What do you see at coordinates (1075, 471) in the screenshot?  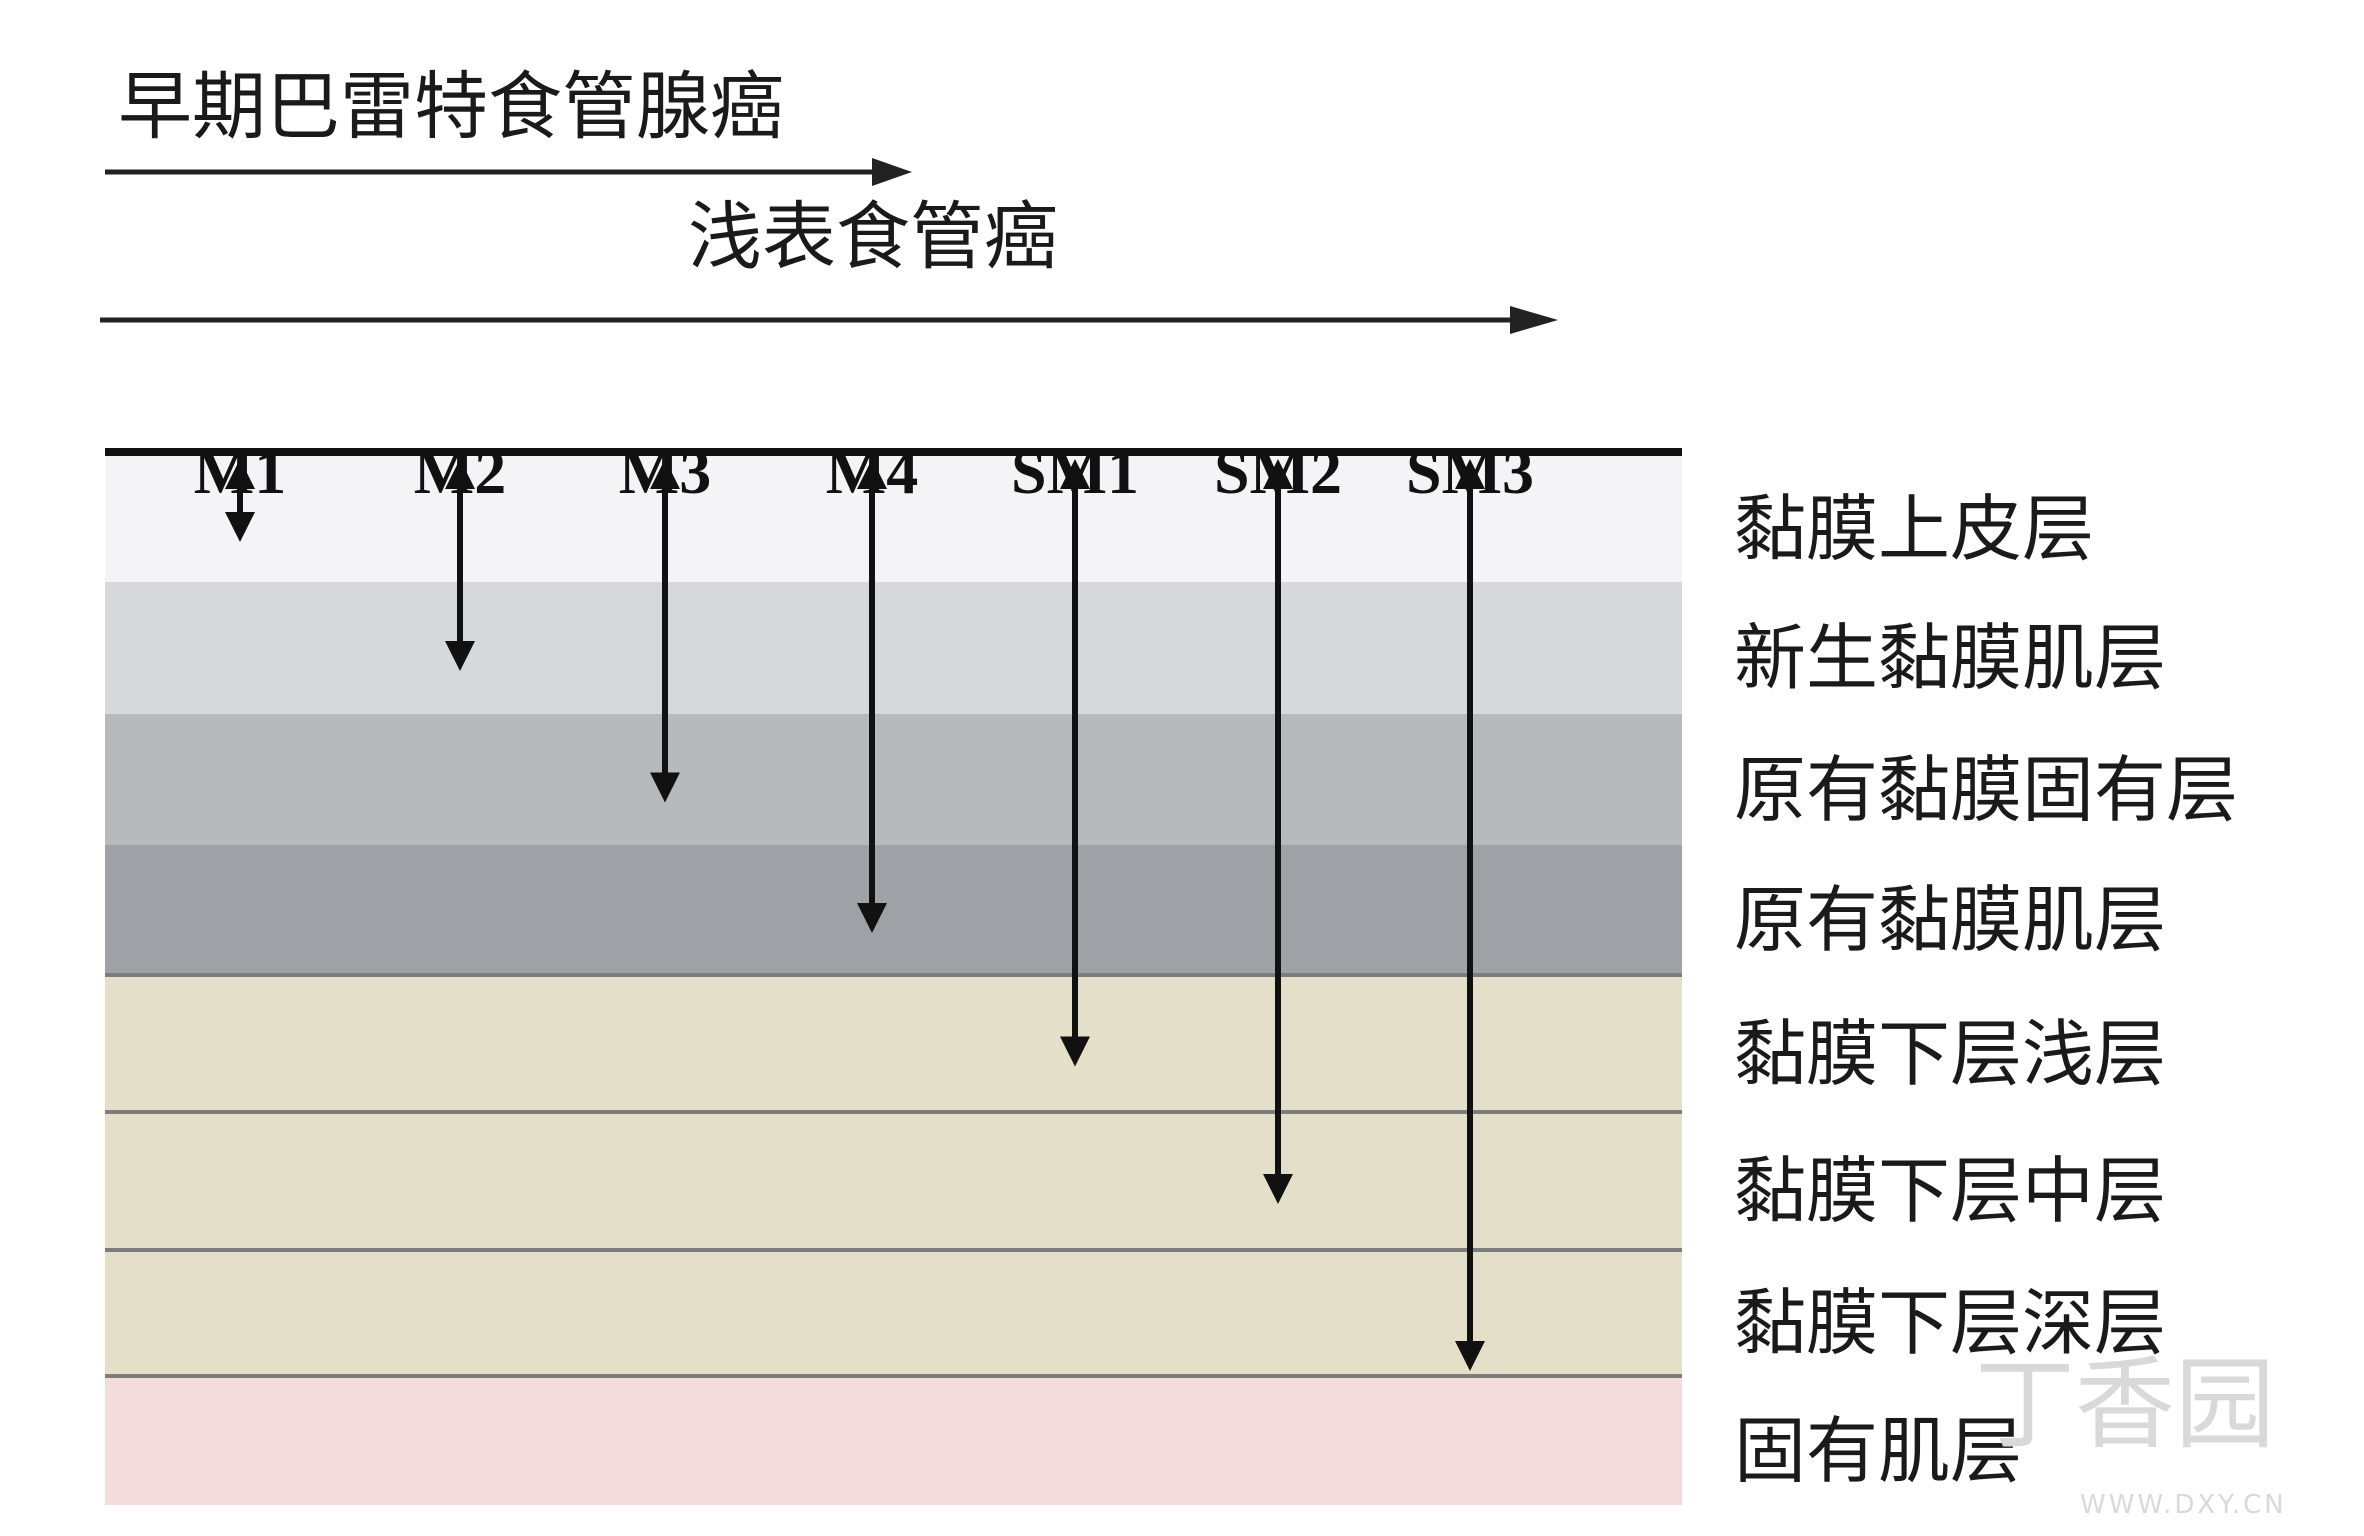 I see `stage-label-sm1: SM1` at bounding box center [1075, 471].